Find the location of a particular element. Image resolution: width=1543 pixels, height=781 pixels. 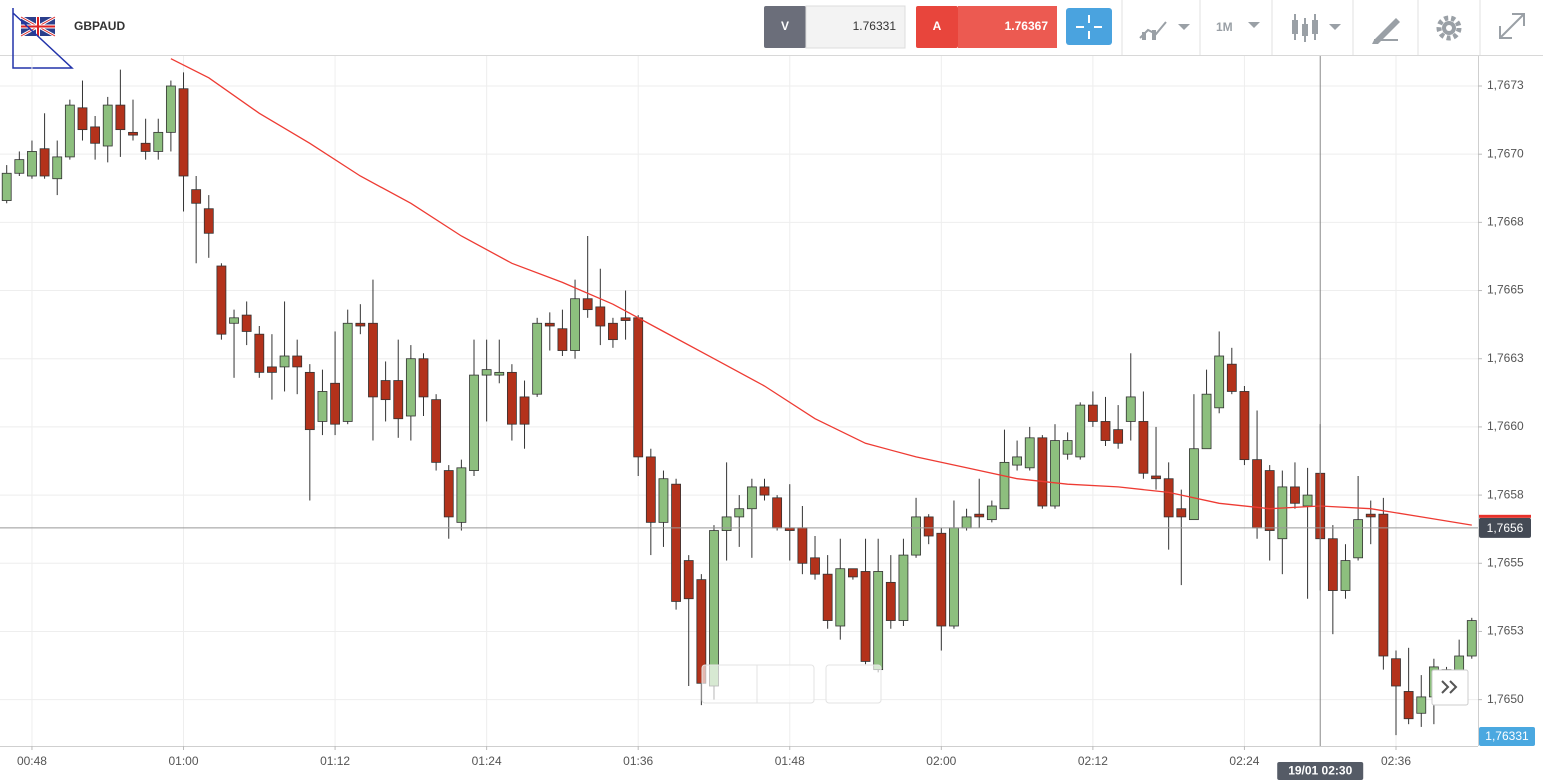

scroll-right-button is located at coordinates (1450, 687).